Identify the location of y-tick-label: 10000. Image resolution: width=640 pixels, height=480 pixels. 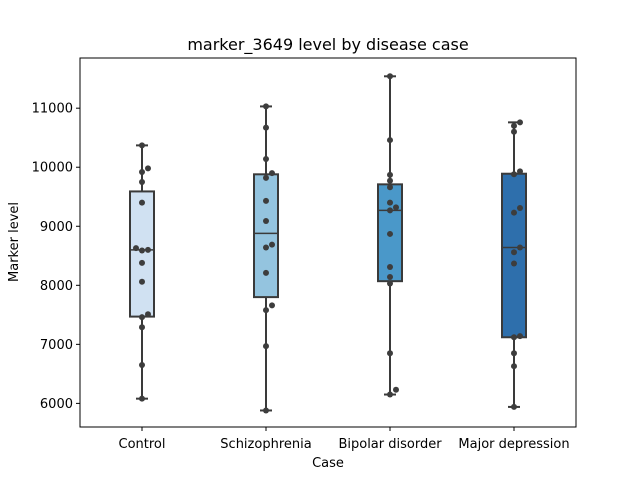
(52, 168).